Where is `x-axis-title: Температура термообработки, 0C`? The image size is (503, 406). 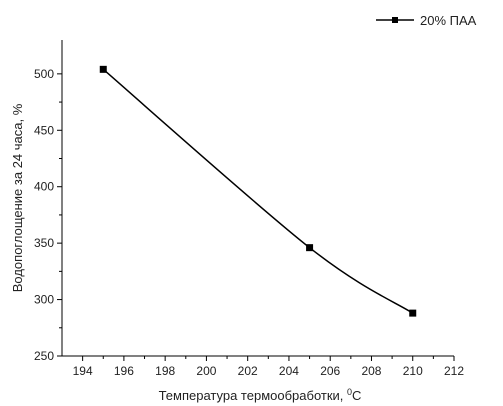 x-axis-title: Температура термообработки, 0C is located at coordinates (260, 395).